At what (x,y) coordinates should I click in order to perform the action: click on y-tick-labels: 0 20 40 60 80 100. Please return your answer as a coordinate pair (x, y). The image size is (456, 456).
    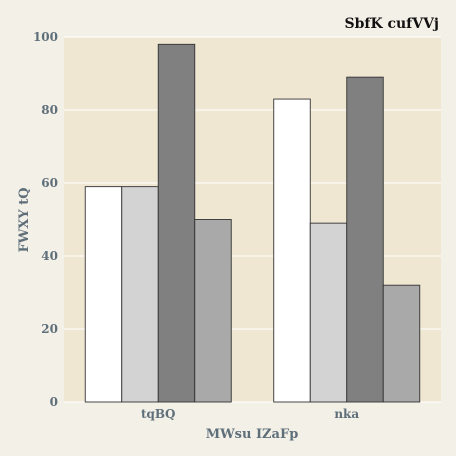
    Looking at the image, I should click on (45, 219).